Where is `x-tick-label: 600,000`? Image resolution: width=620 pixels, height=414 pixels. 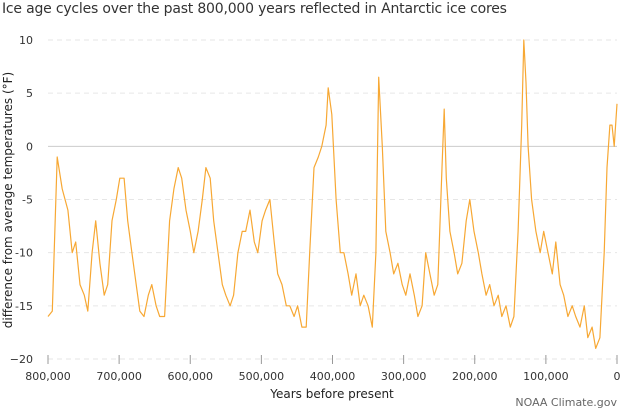
x-tick-label: 600,000 is located at coordinates (191, 376).